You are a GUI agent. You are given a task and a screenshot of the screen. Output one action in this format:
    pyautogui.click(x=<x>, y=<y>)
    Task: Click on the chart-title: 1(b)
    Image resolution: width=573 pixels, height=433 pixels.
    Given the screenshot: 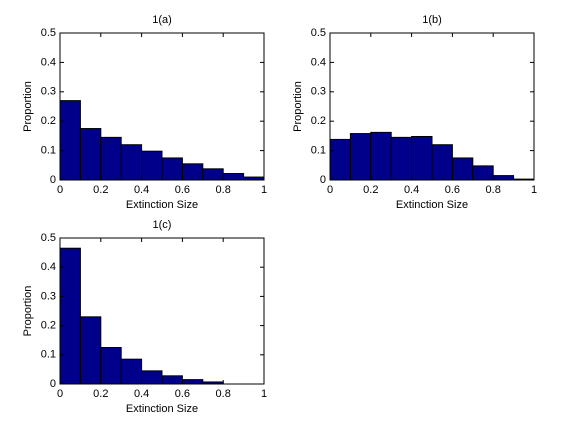 What is the action you would take?
    pyautogui.click(x=432, y=20)
    